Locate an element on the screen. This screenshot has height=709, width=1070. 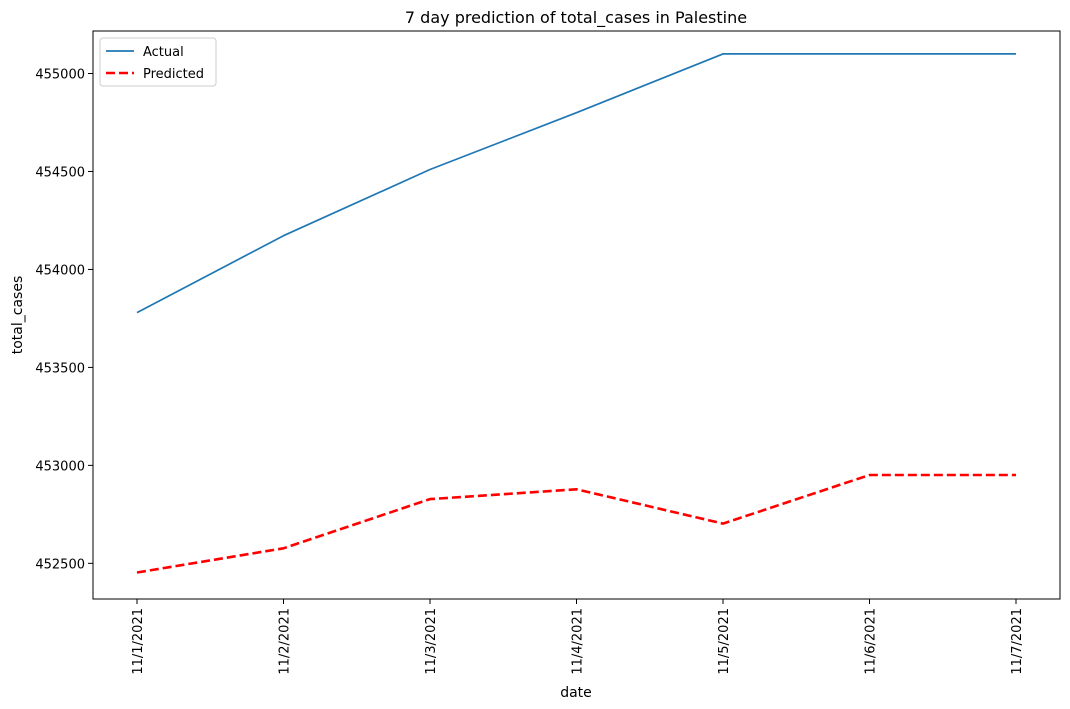
x-tick-label: 11/4/2021 is located at coordinates (578, 641).